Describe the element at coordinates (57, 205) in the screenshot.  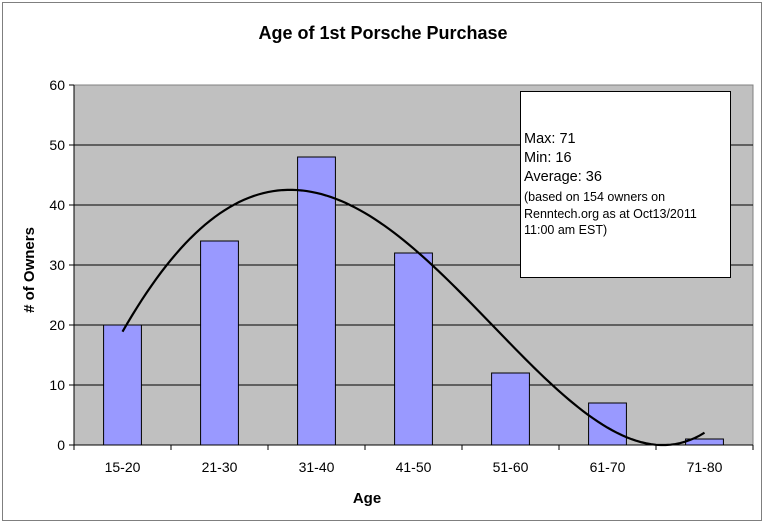
I see `y-tick-label: 40` at that location.